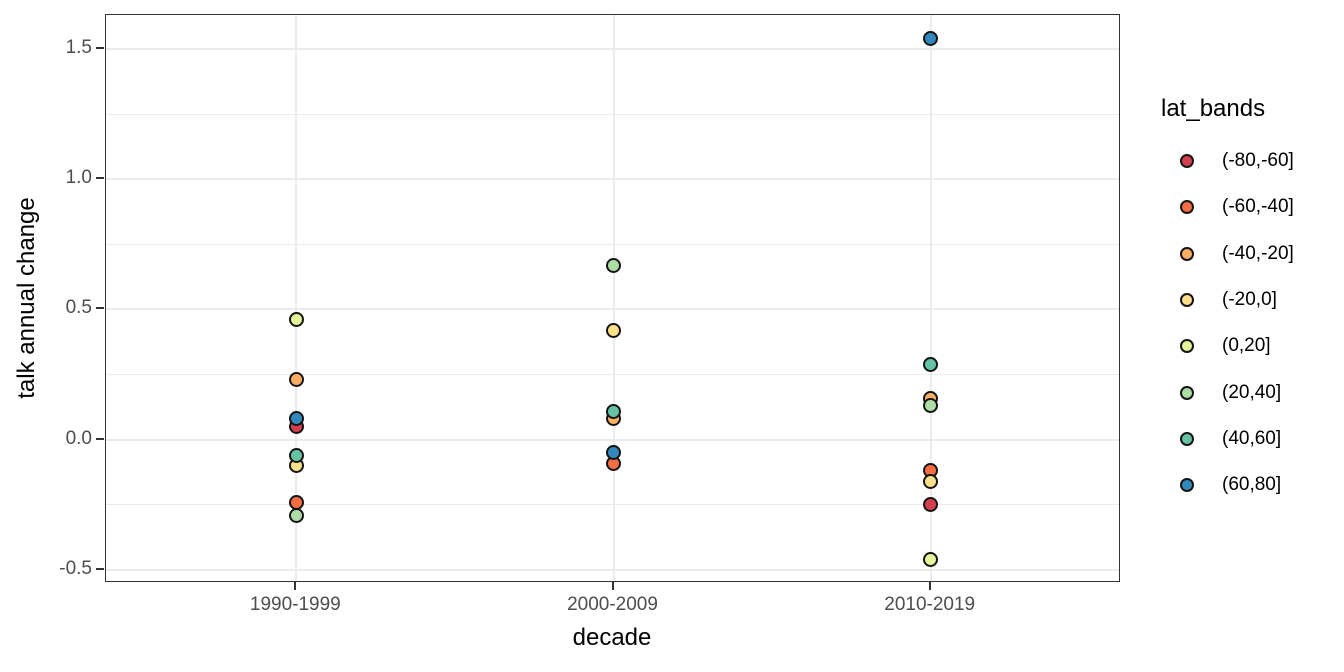 Image resolution: width=1344 pixels, height=672 pixels. I want to click on legend-item: (-40,-20], so click(1237, 254).